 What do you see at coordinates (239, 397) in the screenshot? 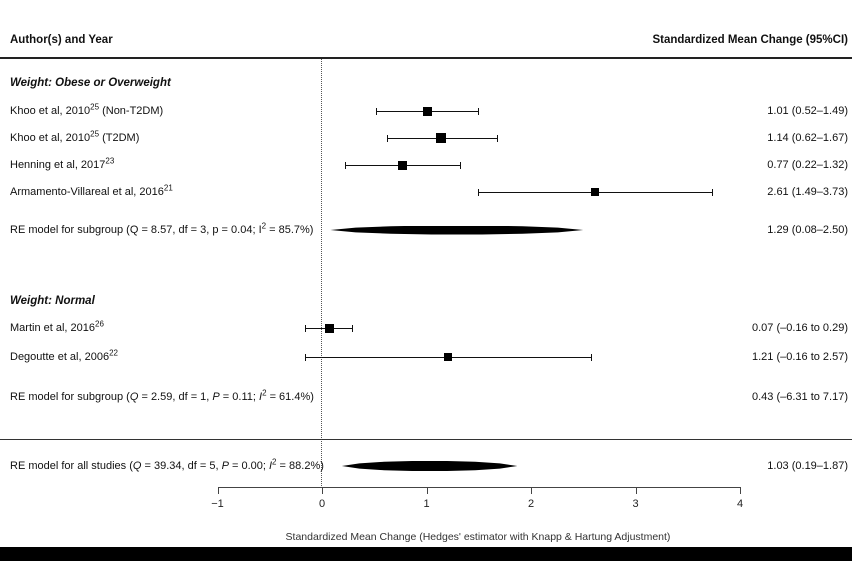
I see `label-text: = 0.11;` at bounding box center [239, 397].